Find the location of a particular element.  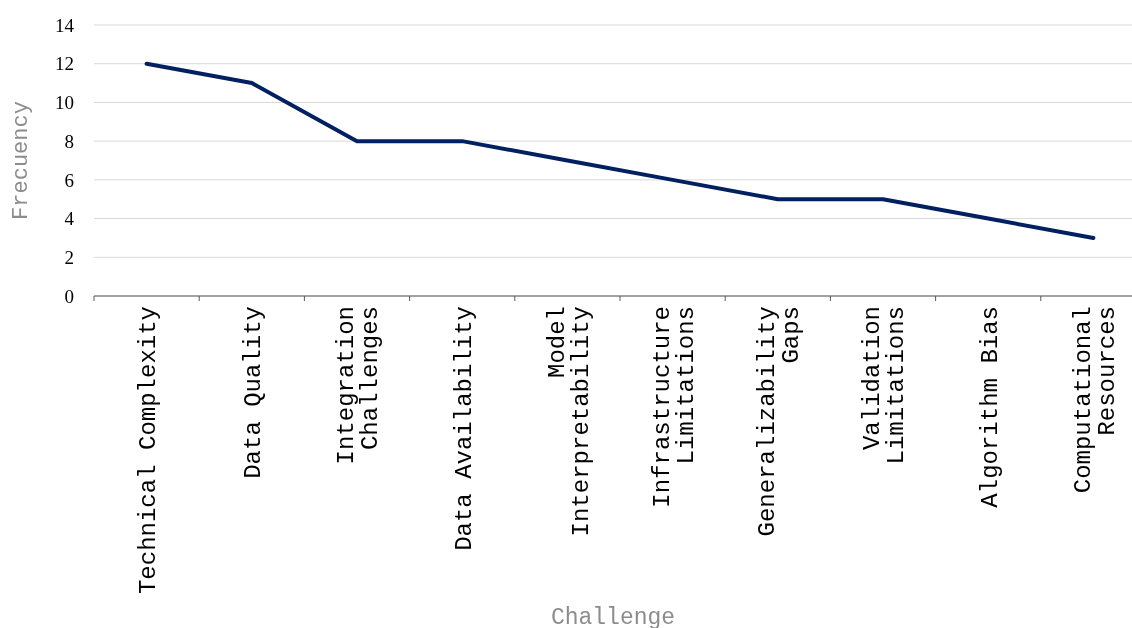

y-tick-label: 12 is located at coordinates (64, 64).